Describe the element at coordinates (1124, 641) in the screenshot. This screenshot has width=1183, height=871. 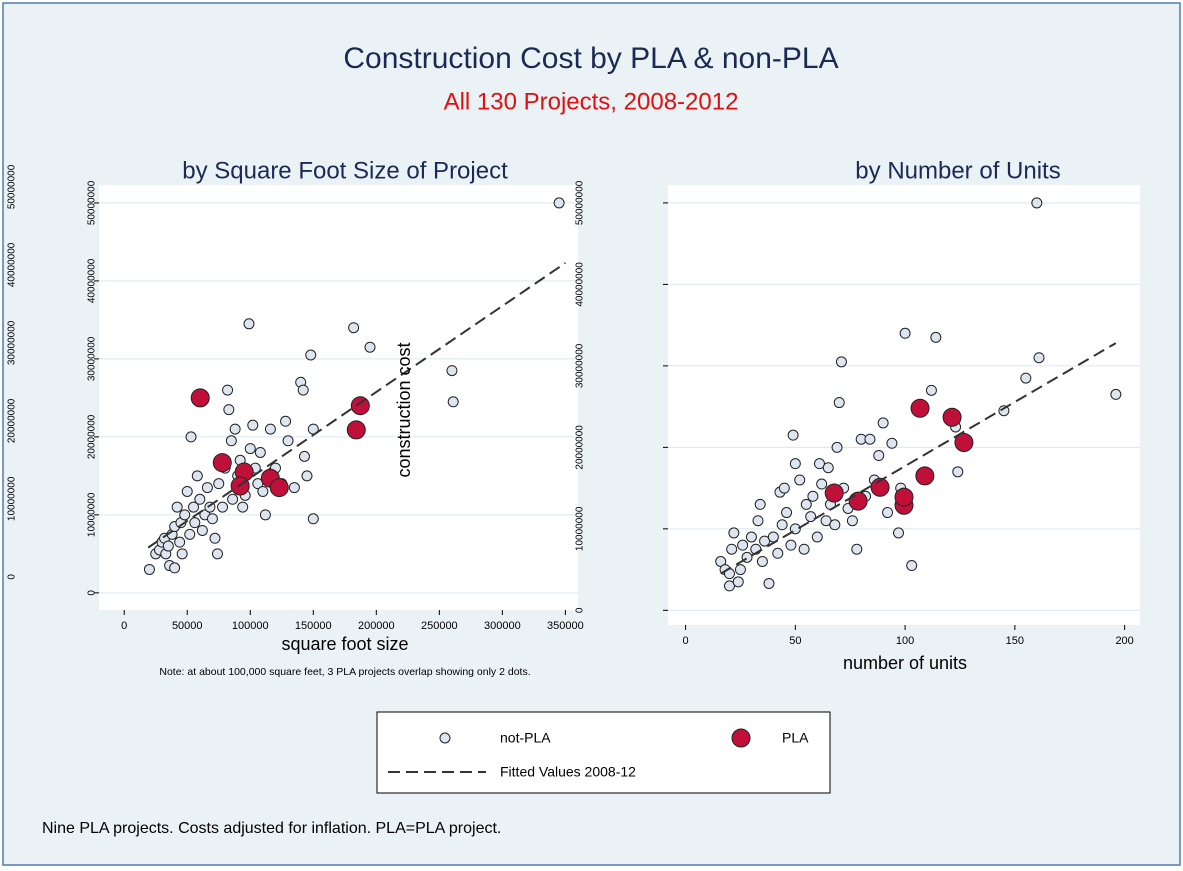
I see `x-tick-label: 200` at that location.